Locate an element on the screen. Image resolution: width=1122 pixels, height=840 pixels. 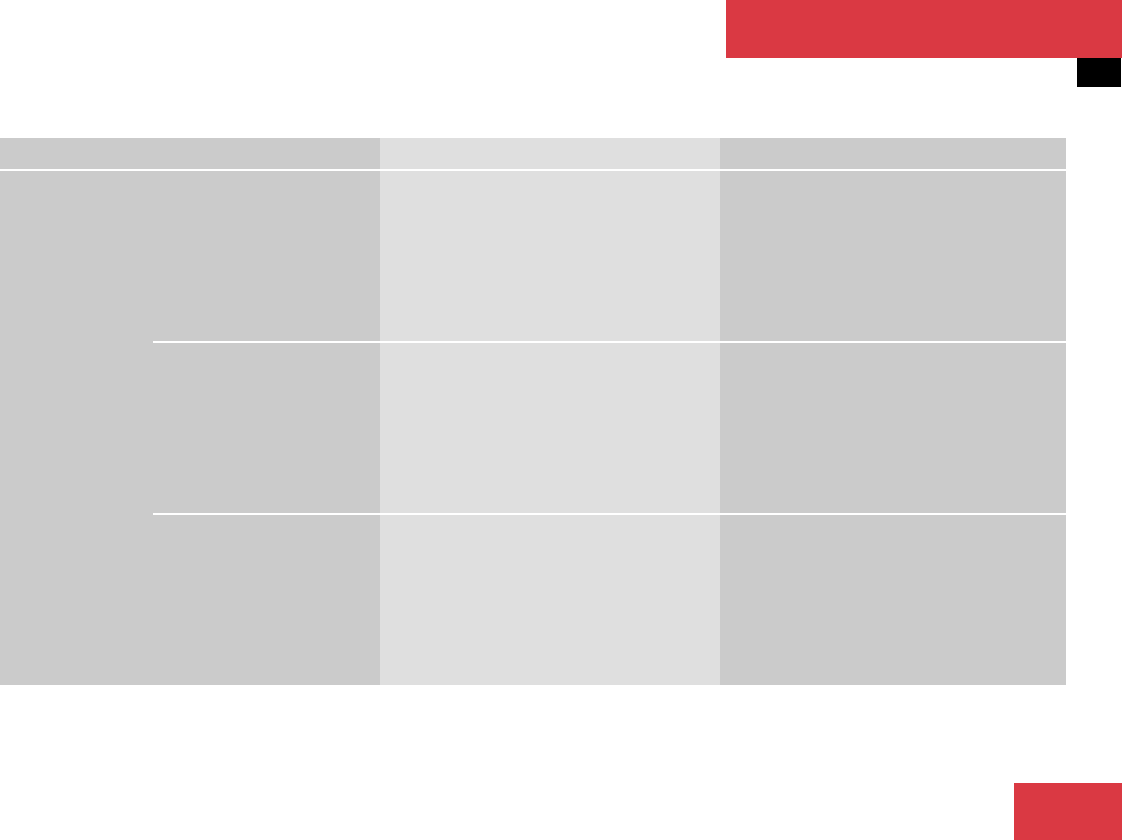
table-row-1-sub is located at coordinates (266, 256).